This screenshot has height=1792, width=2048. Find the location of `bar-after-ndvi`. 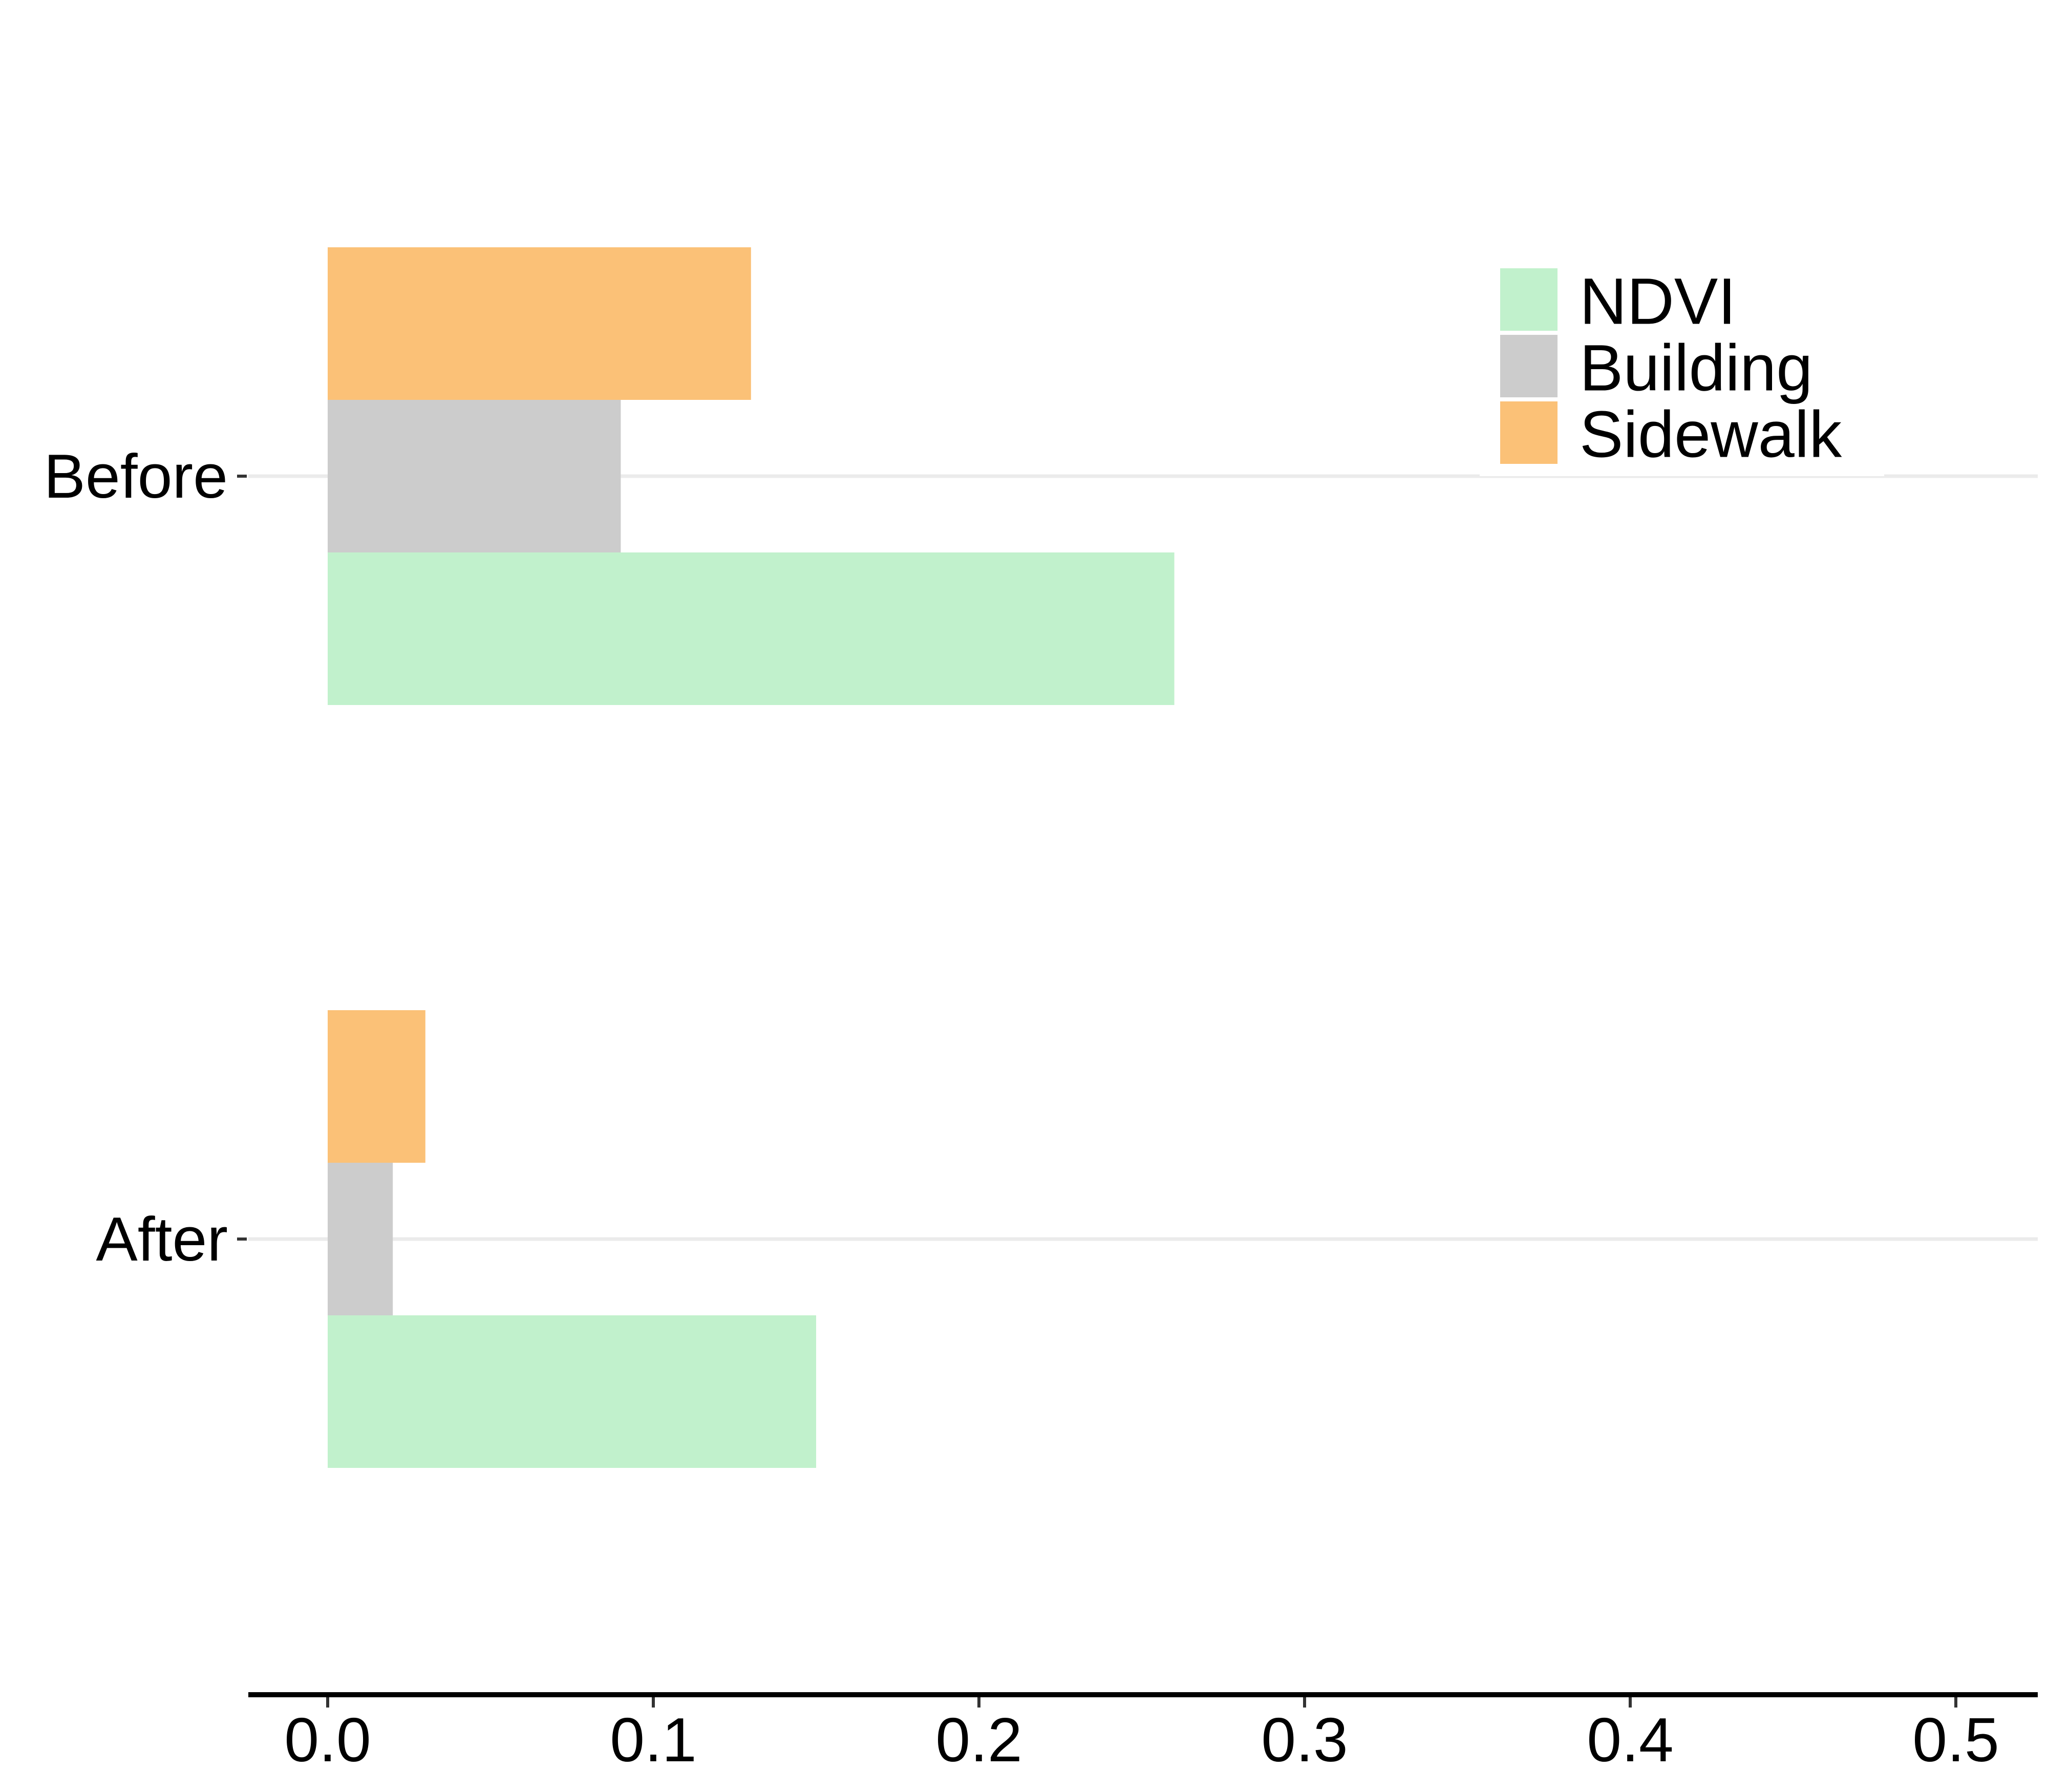

bar-after-ndvi is located at coordinates (572, 1391).